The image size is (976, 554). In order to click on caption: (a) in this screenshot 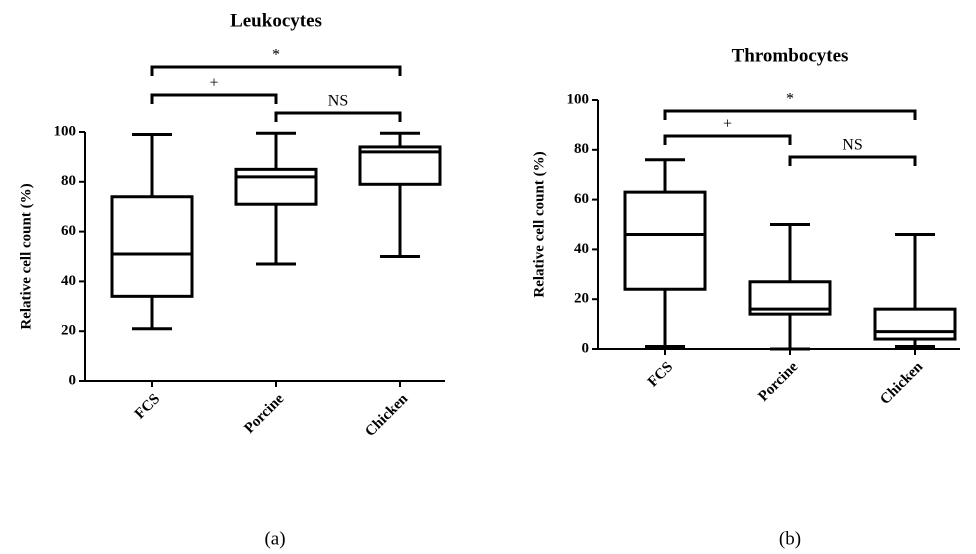, I will do `click(274, 538)`.